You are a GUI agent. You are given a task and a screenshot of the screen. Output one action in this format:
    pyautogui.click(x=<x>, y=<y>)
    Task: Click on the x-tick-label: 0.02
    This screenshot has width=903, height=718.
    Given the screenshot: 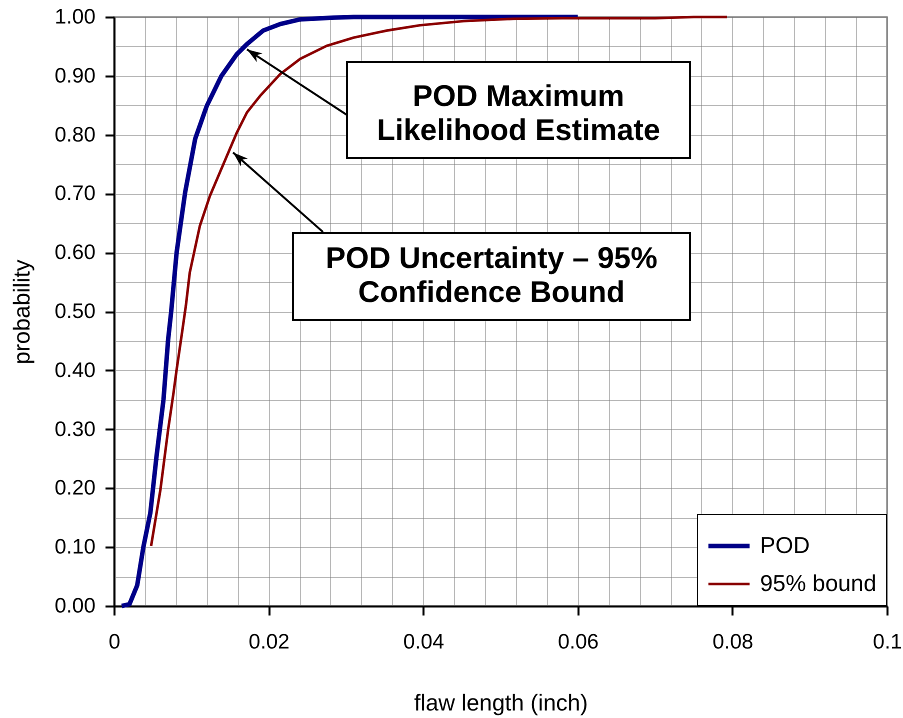 What is the action you would take?
    pyautogui.click(x=269, y=642)
    